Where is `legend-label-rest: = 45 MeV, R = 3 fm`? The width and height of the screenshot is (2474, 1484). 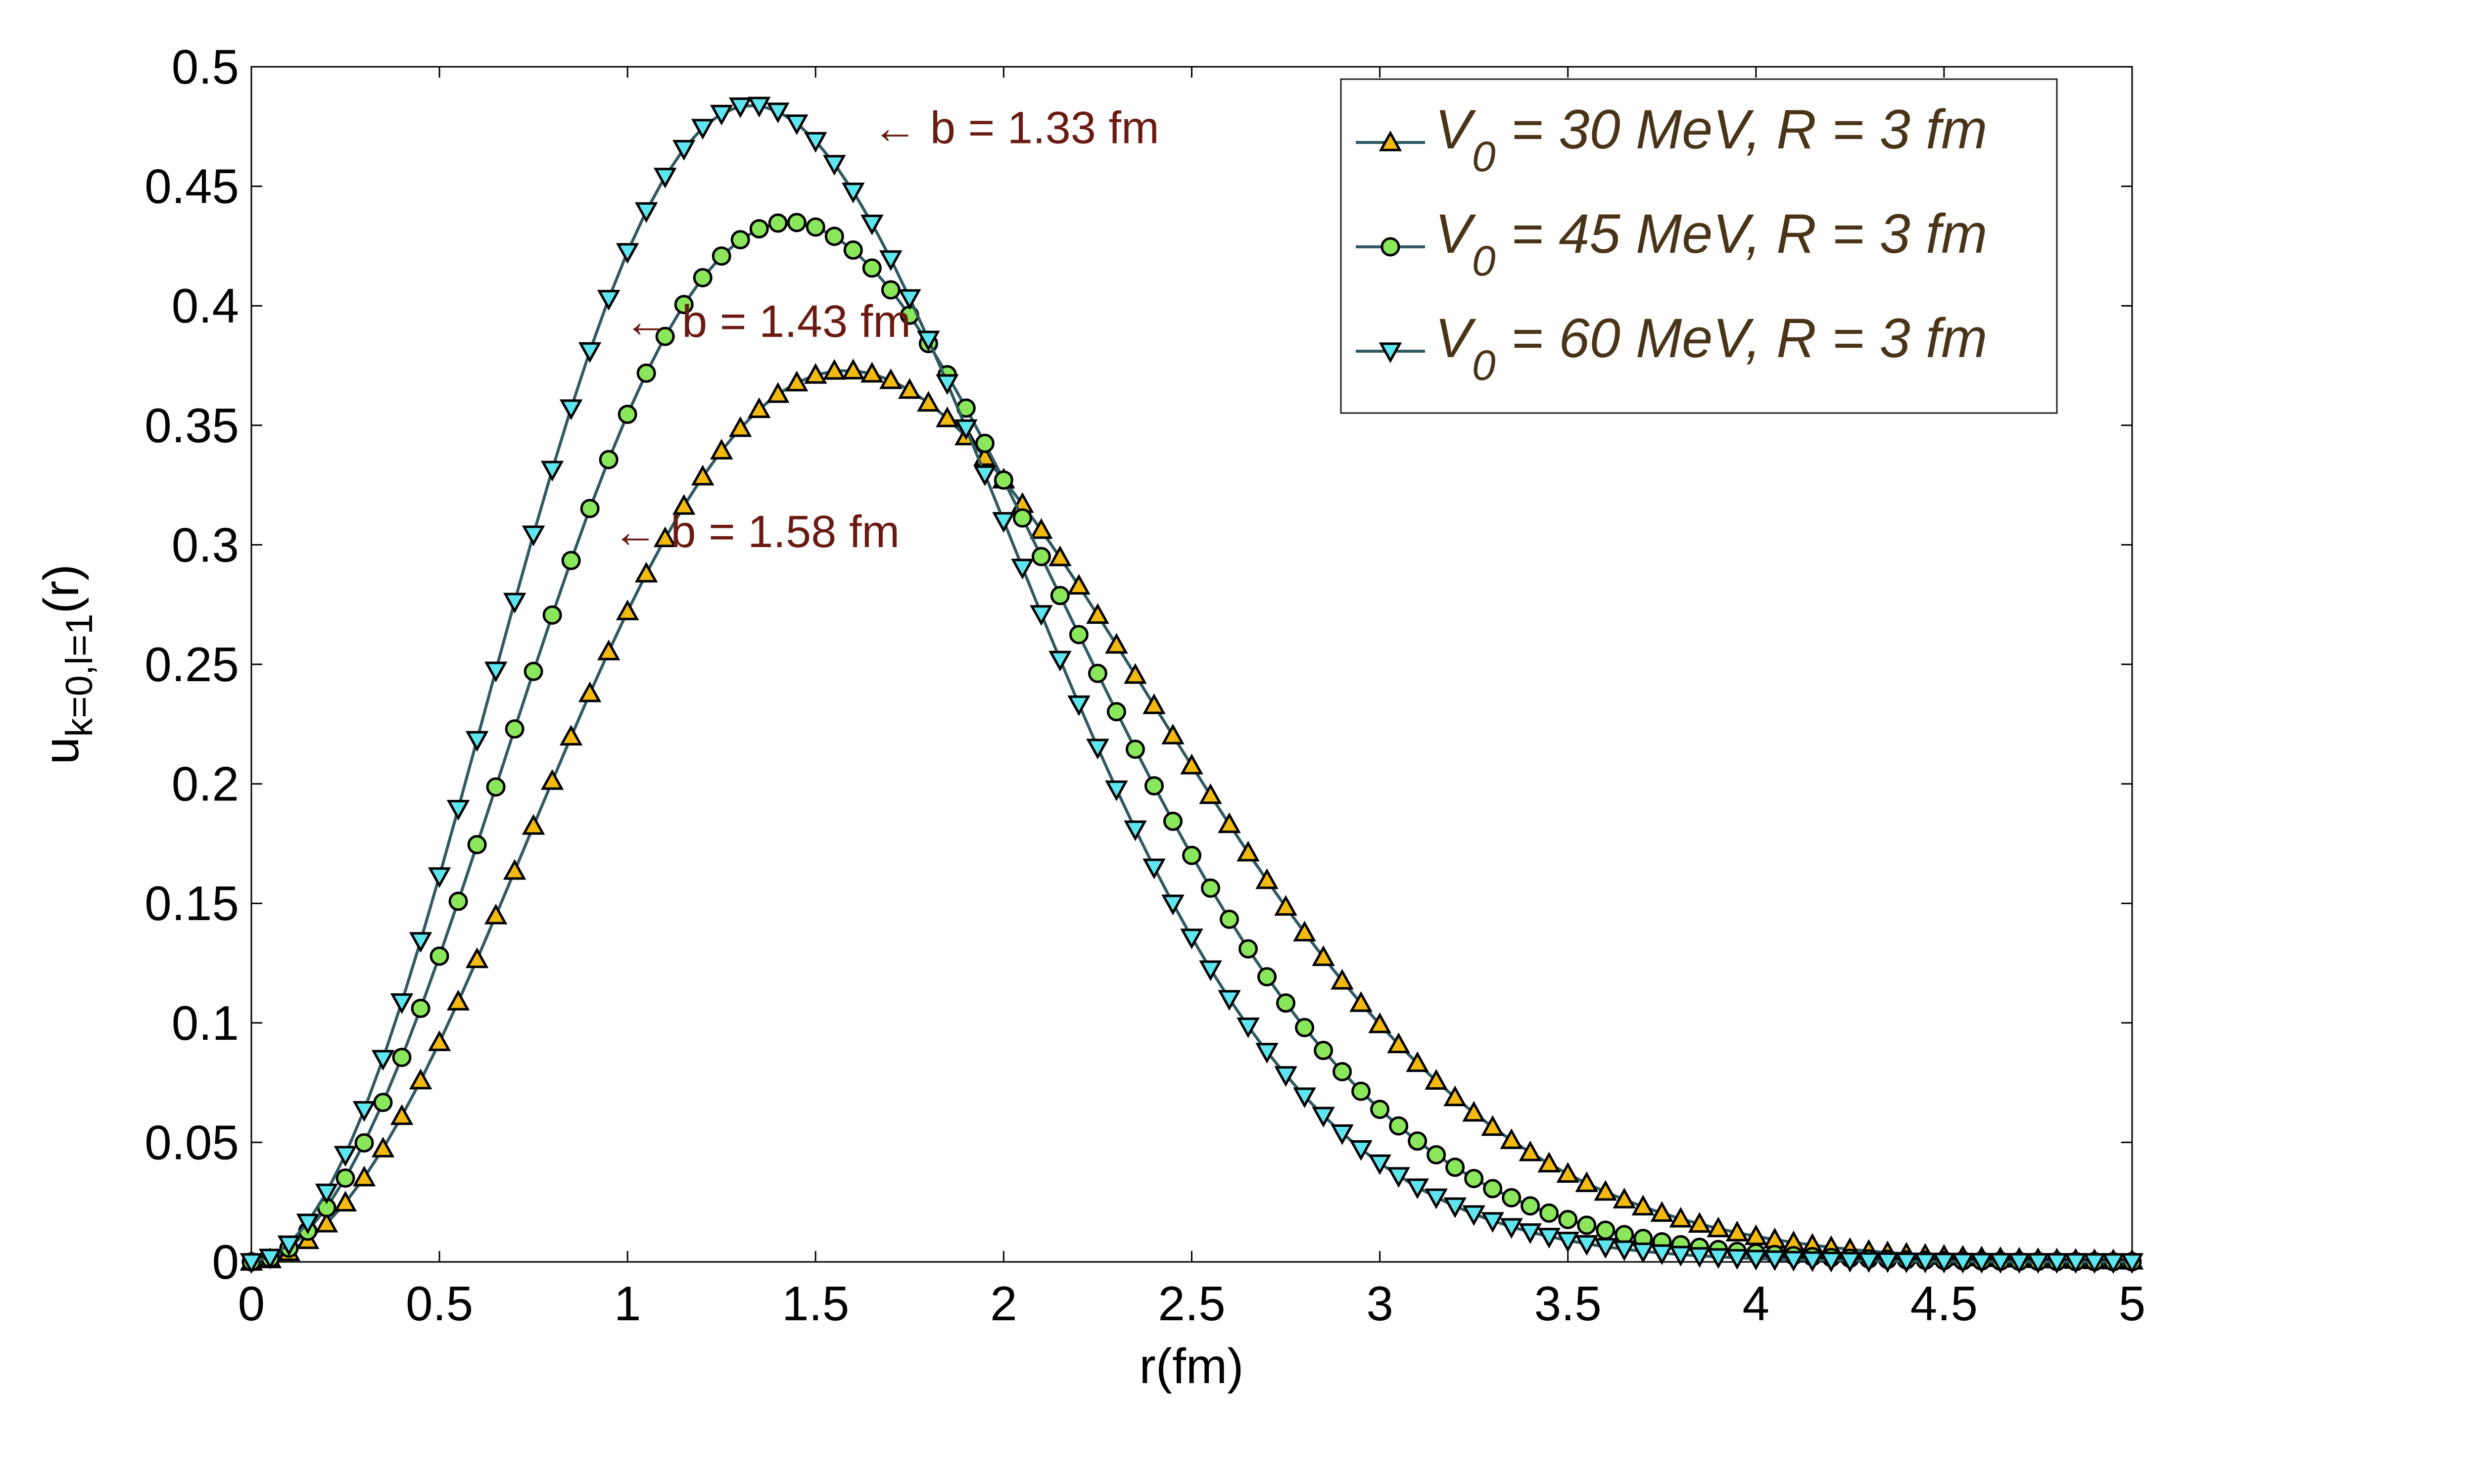
legend-label-rest: = 45 MeV, R = 3 fm is located at coordinates (1742, 234).